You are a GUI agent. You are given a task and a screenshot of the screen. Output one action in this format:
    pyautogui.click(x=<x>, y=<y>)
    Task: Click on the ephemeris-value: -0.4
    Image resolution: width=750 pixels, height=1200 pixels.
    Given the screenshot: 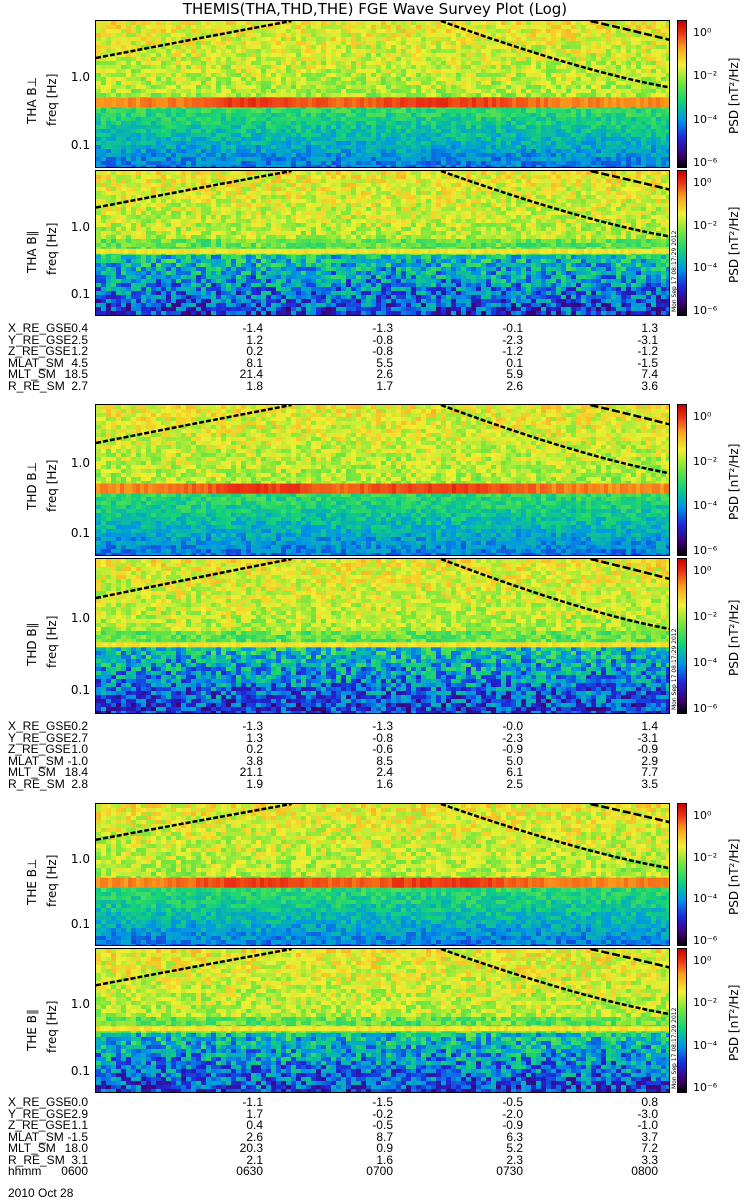 What is the action you would take?
    pyautogui.click(x=58, y=328)
    